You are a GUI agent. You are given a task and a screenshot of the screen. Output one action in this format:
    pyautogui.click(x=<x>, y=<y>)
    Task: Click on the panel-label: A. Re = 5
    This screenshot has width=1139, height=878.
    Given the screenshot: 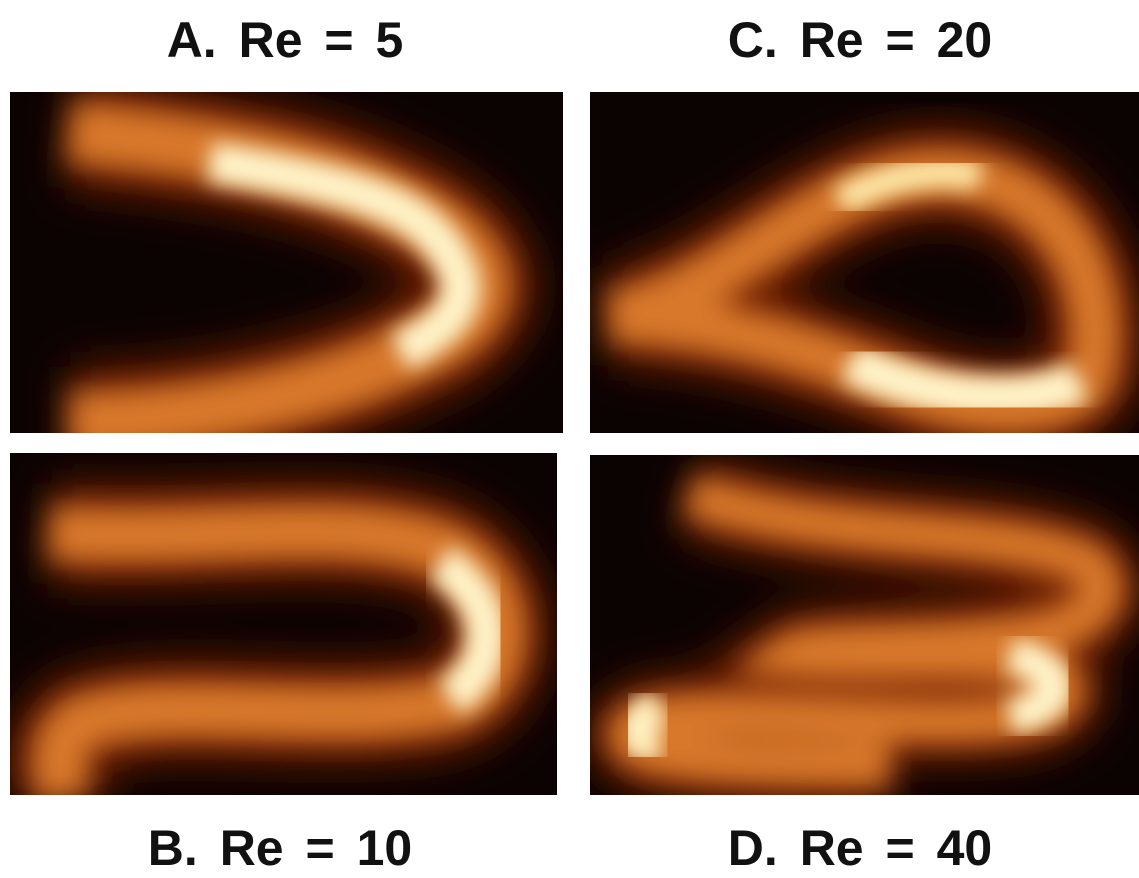 What is the action you would take?
    pyautogui.click(x=285, y=40)
    